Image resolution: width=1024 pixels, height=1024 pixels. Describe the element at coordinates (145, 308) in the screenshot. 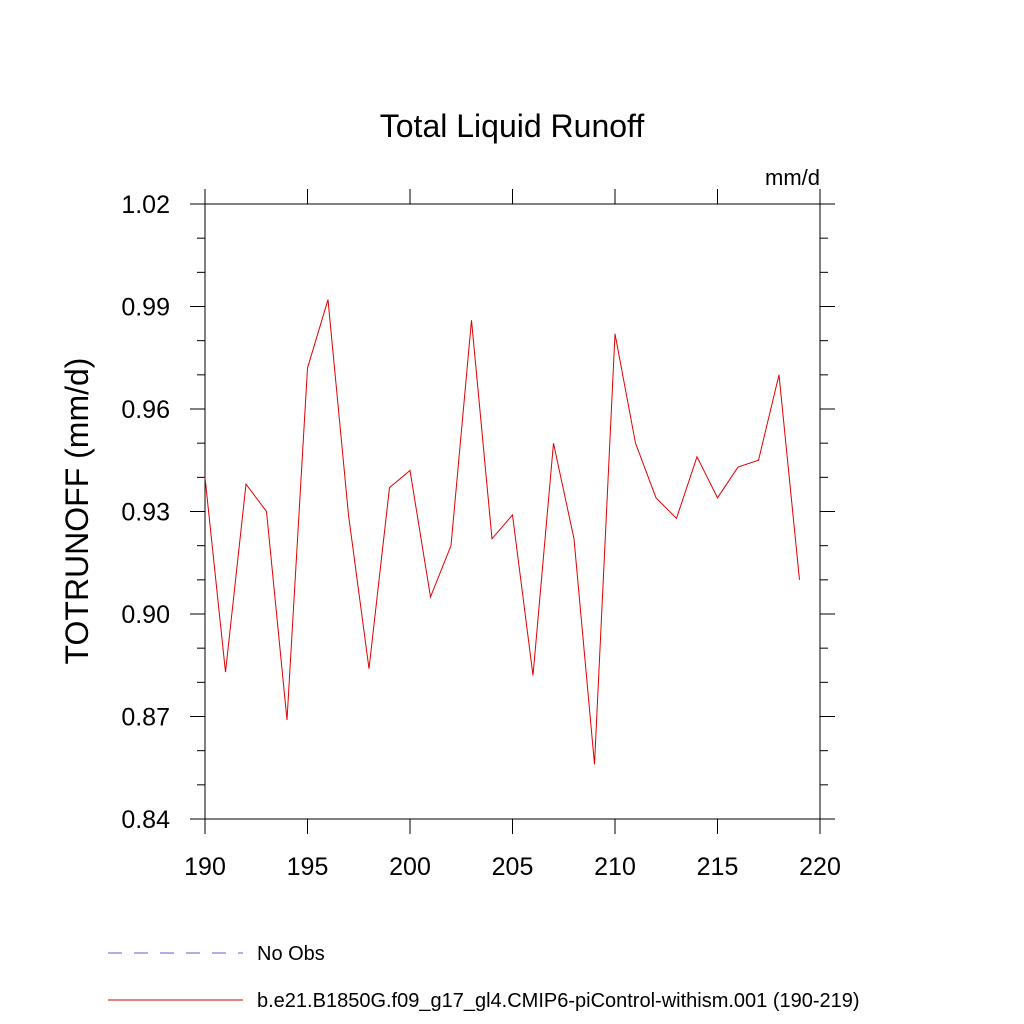

I see `y-tick-label: 0.99` at that location.